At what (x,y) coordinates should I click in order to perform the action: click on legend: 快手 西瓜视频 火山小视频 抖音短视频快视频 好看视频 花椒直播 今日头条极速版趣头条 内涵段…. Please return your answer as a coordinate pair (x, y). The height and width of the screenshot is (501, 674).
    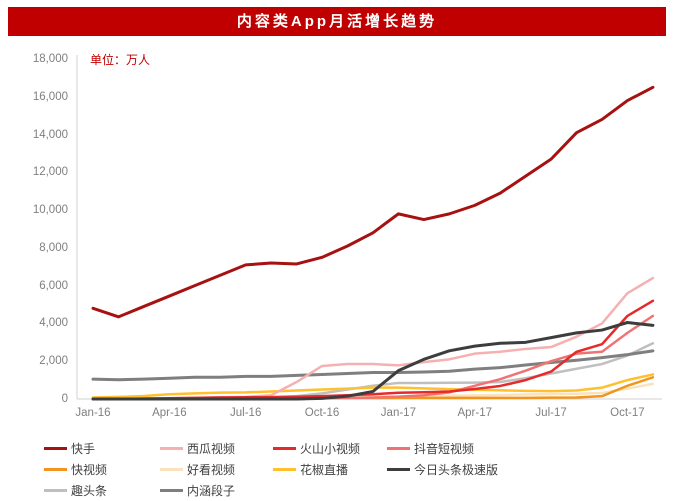
    Looking at the image, I should click on (271, 469).